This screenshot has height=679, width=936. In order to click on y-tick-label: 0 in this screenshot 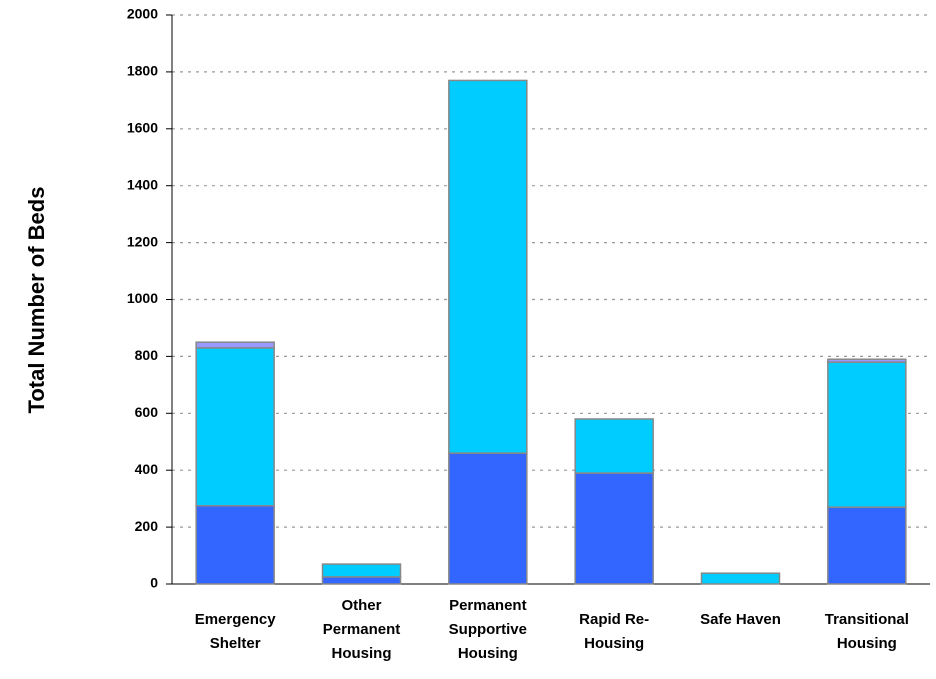, I will do `click(154, 583)`.